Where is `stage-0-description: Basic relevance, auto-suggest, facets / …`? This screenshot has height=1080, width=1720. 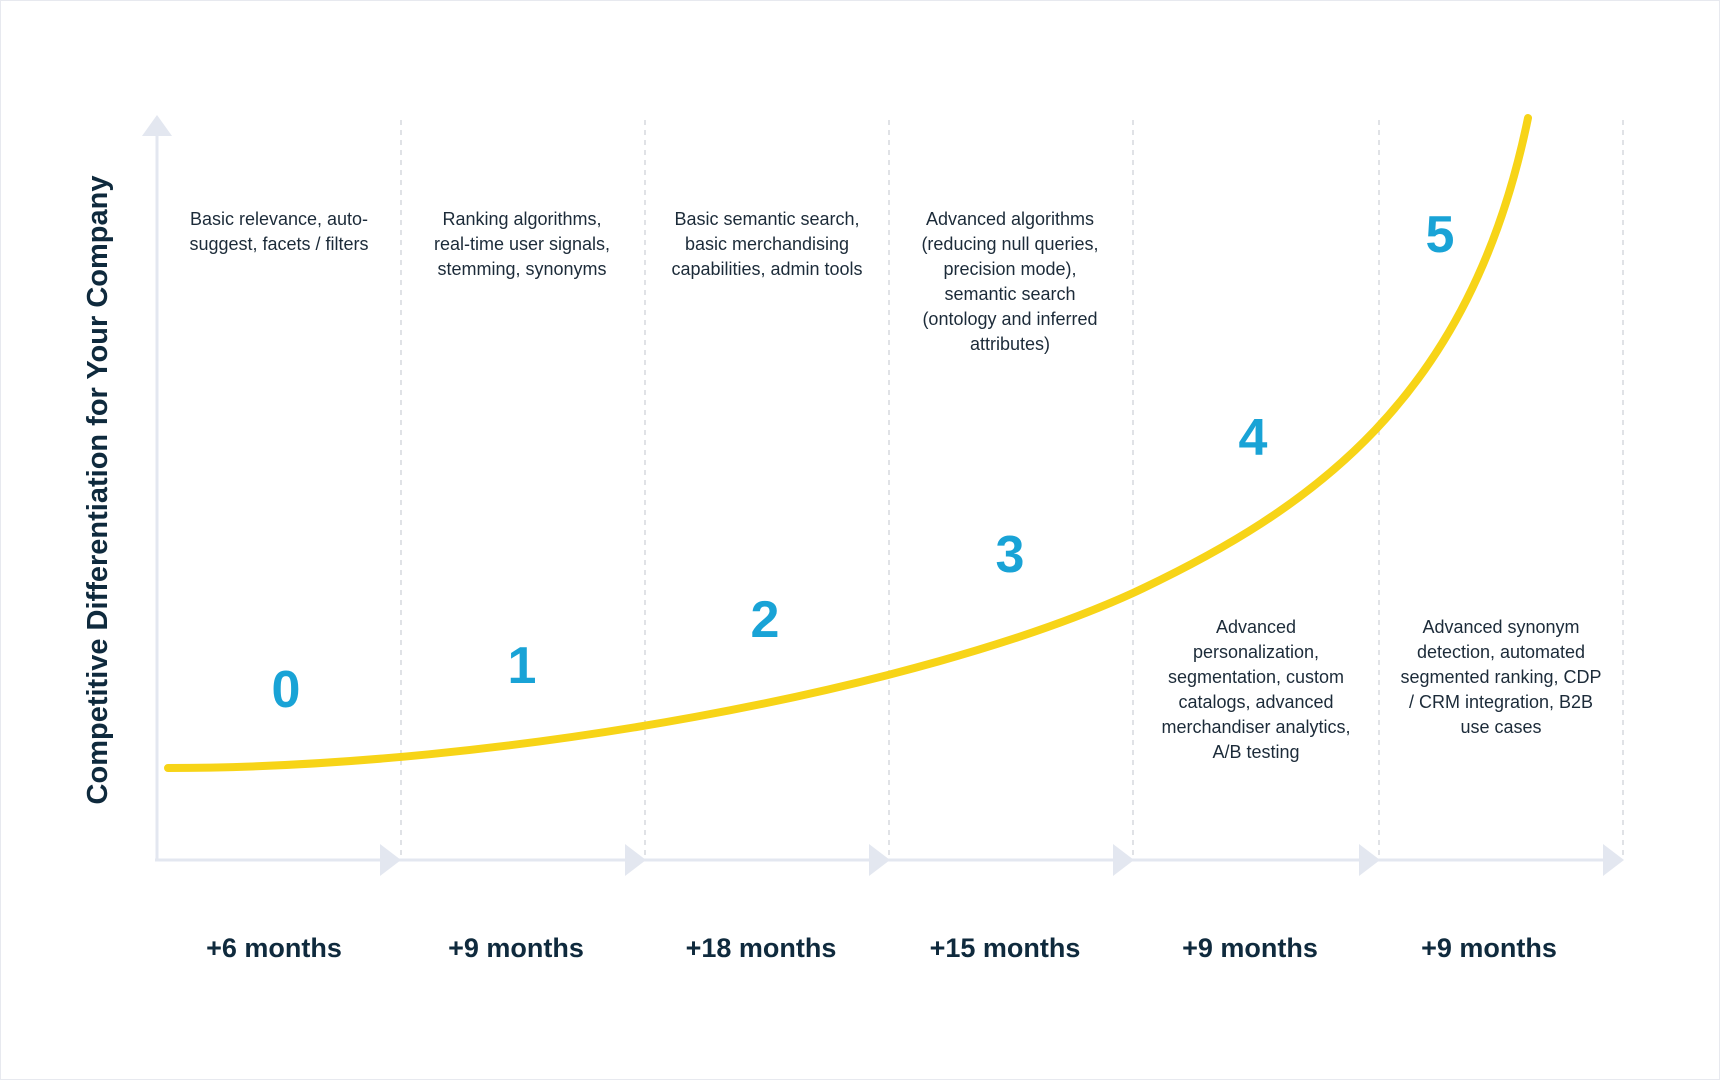
stage-0-description: Basic relevance, auto-suggest, facets / … is located at coordinates (279, 231).